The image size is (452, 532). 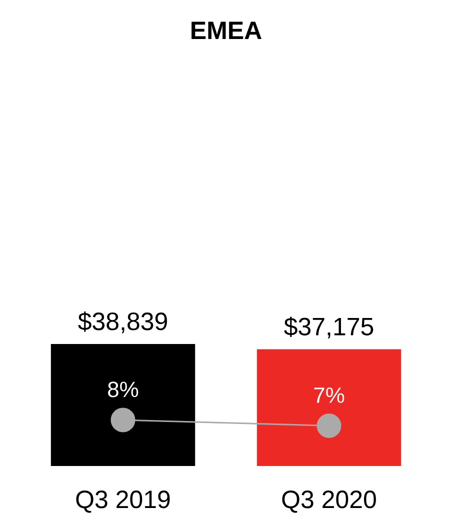 I want to click on x-tick-label: Q3 2019, so click(x=123, y=501).